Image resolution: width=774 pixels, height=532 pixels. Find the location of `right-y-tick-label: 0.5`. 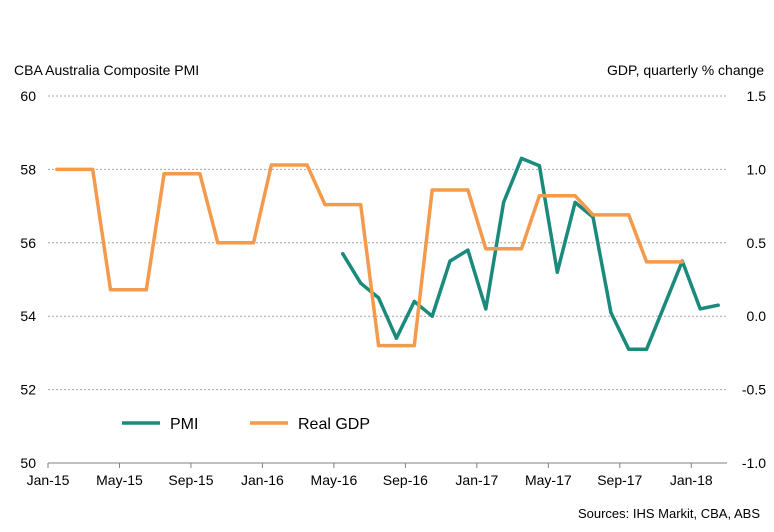

right-y-tick-label: 0.5 is located at coordinates (757, 243).